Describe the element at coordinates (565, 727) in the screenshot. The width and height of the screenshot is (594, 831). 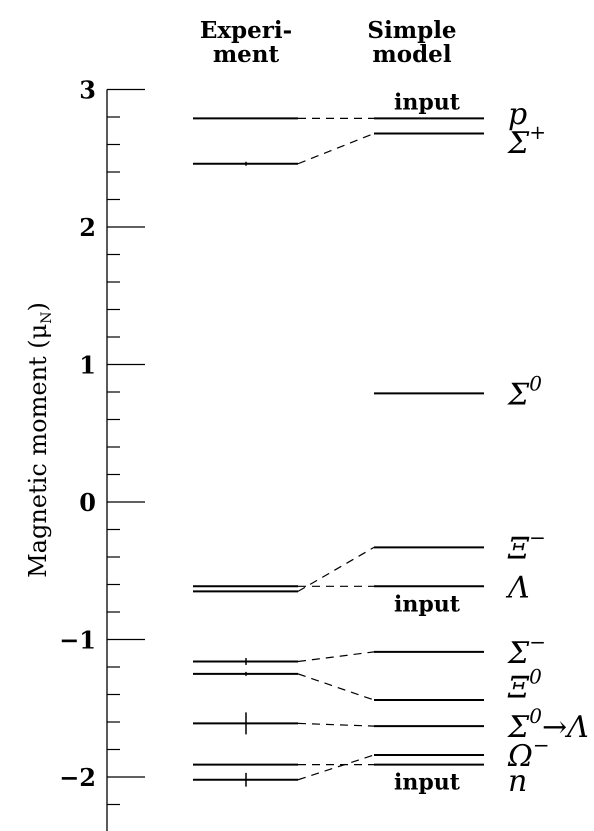
I see `particle-suffix: →Λ` at that location.